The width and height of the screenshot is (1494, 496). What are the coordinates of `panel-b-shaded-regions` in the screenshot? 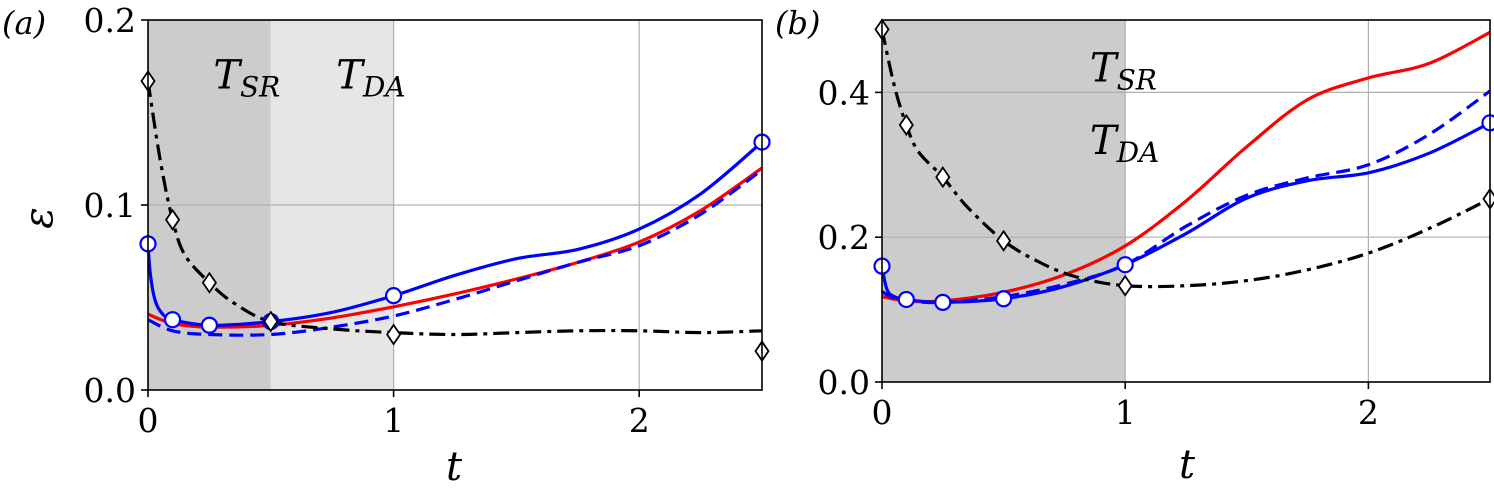 It's located at (1004, 201).